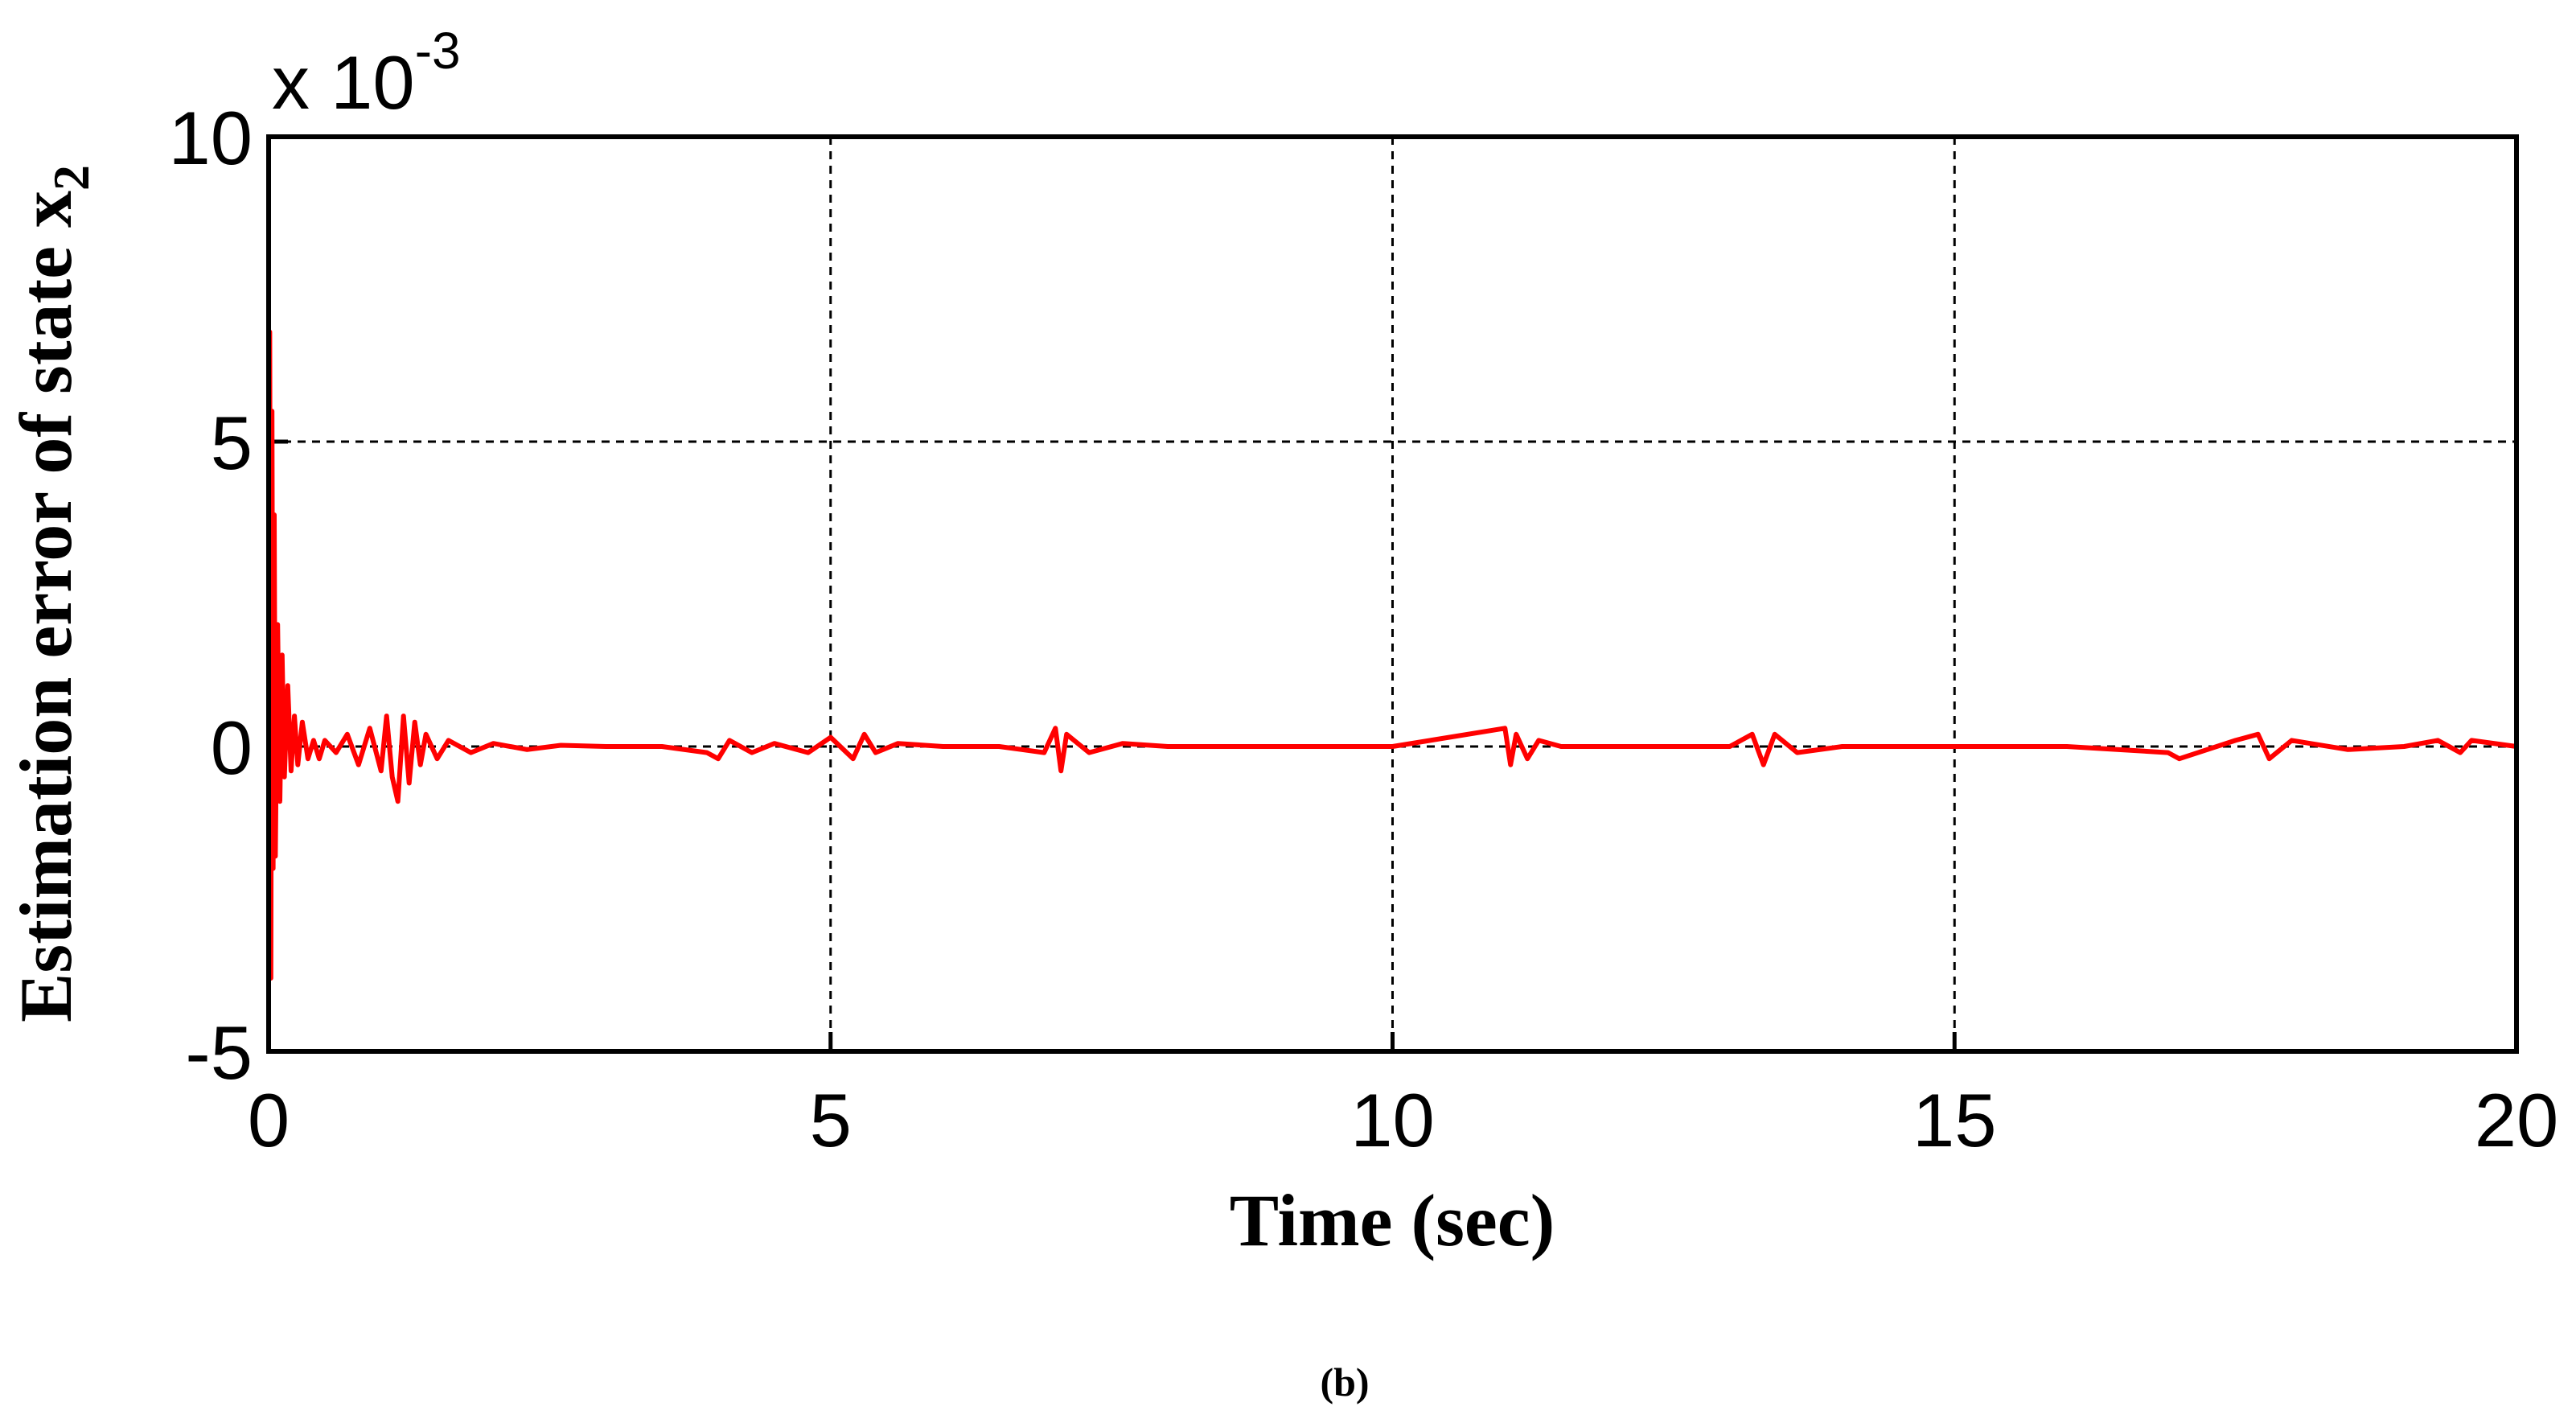 The height and width of the screenshot is (1419, 2576). What do you see at coordinates (343, 82) in the screenshot?
I see `y-multiplier-base: x 10` at bounding box center [343, 82].